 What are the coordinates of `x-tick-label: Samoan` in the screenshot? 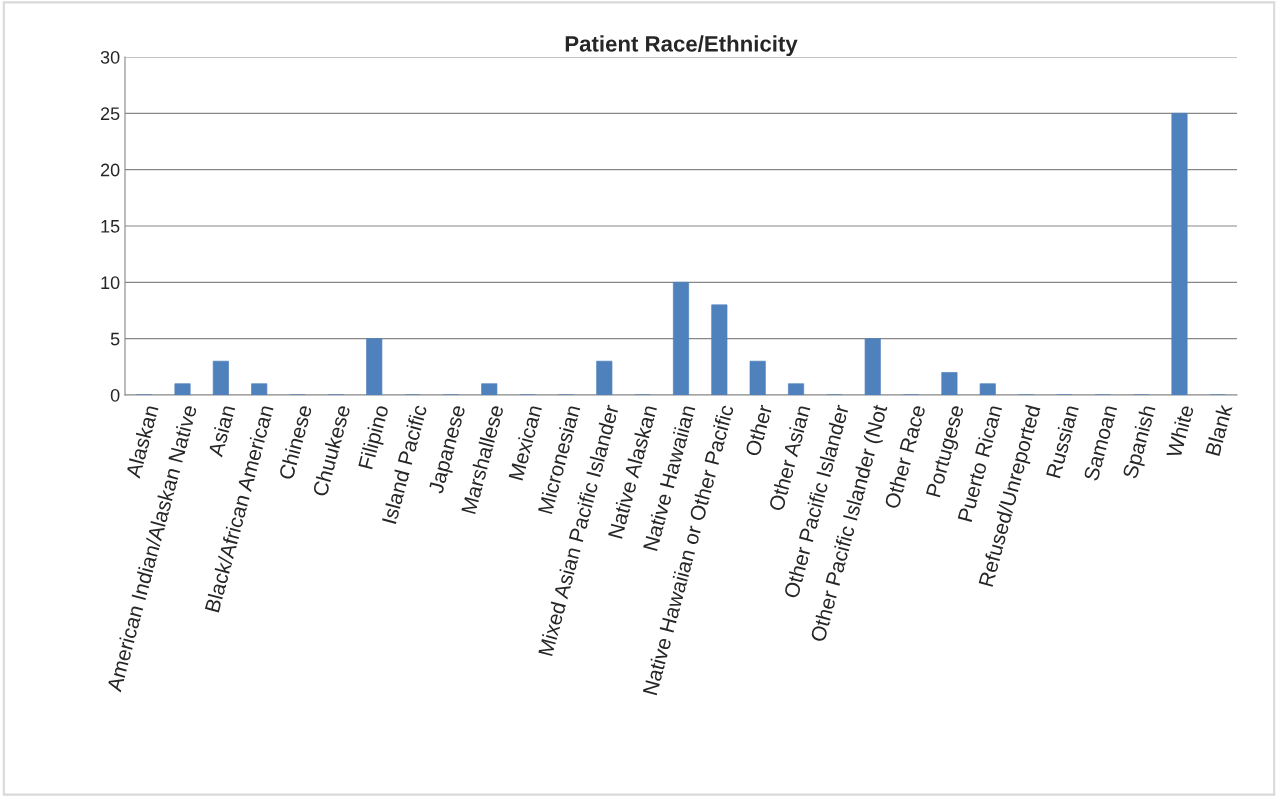 It's located at (1100, 443).